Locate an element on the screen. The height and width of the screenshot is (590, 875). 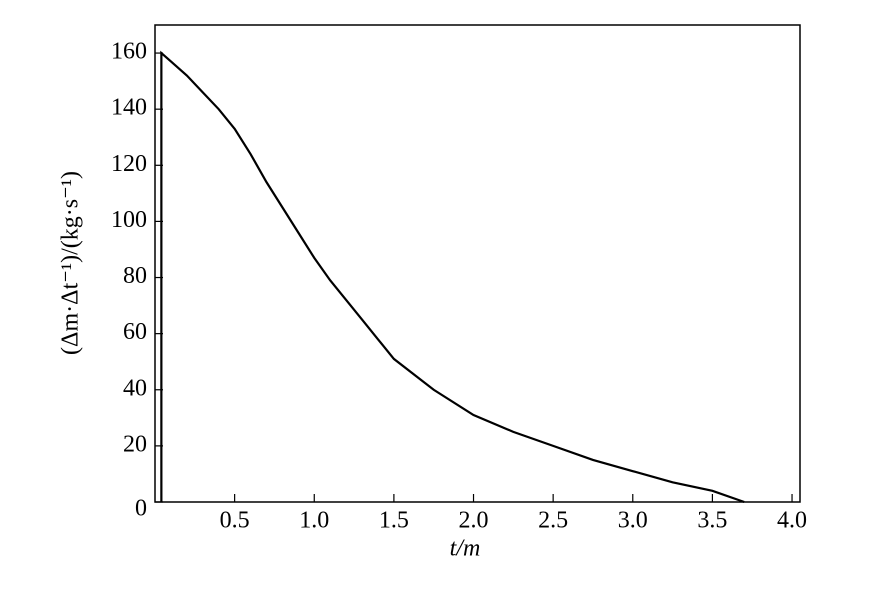
x-axis-label: t/m is located at coordinates (465, 549).